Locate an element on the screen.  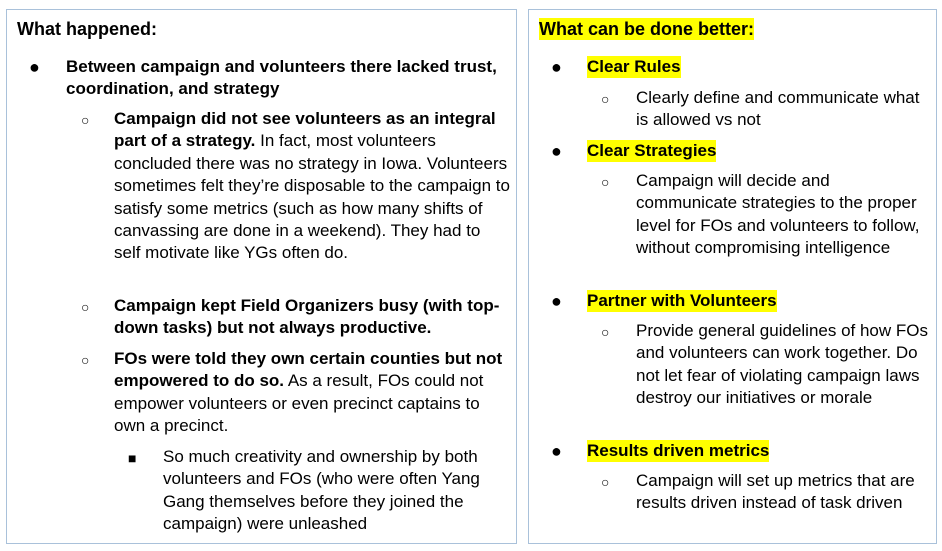
what-happened-heading: What happened: is located at coordinates (87, 29).